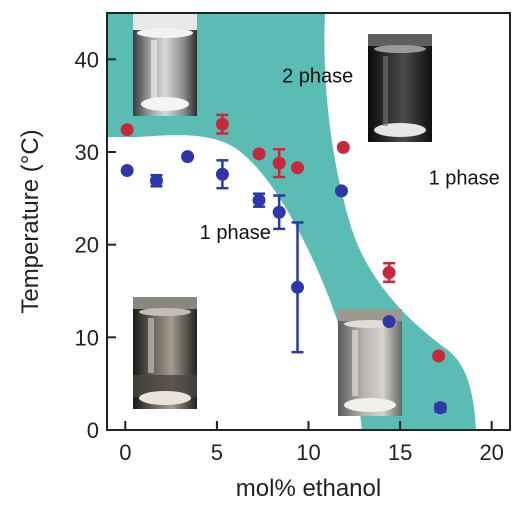 The height and width of the screenshot is (506, 519). What do you see at coordinates (308, 452) in the screenshot?
I see `x-tick-label: 10` at bounding box center [308, 452].